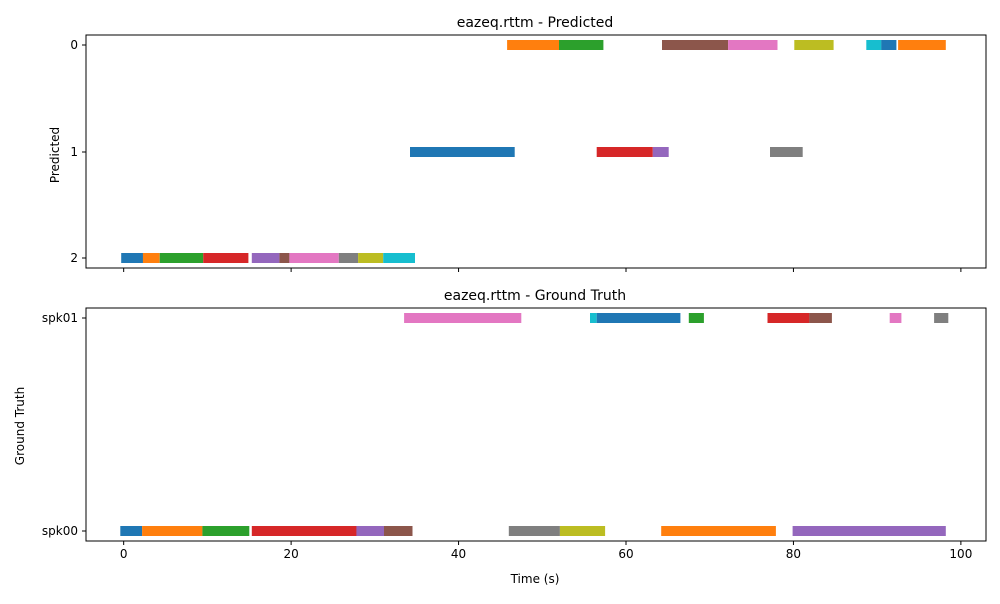  I want to click on ground-truth-y-tick-label-0: spk01, so click(60, 318).